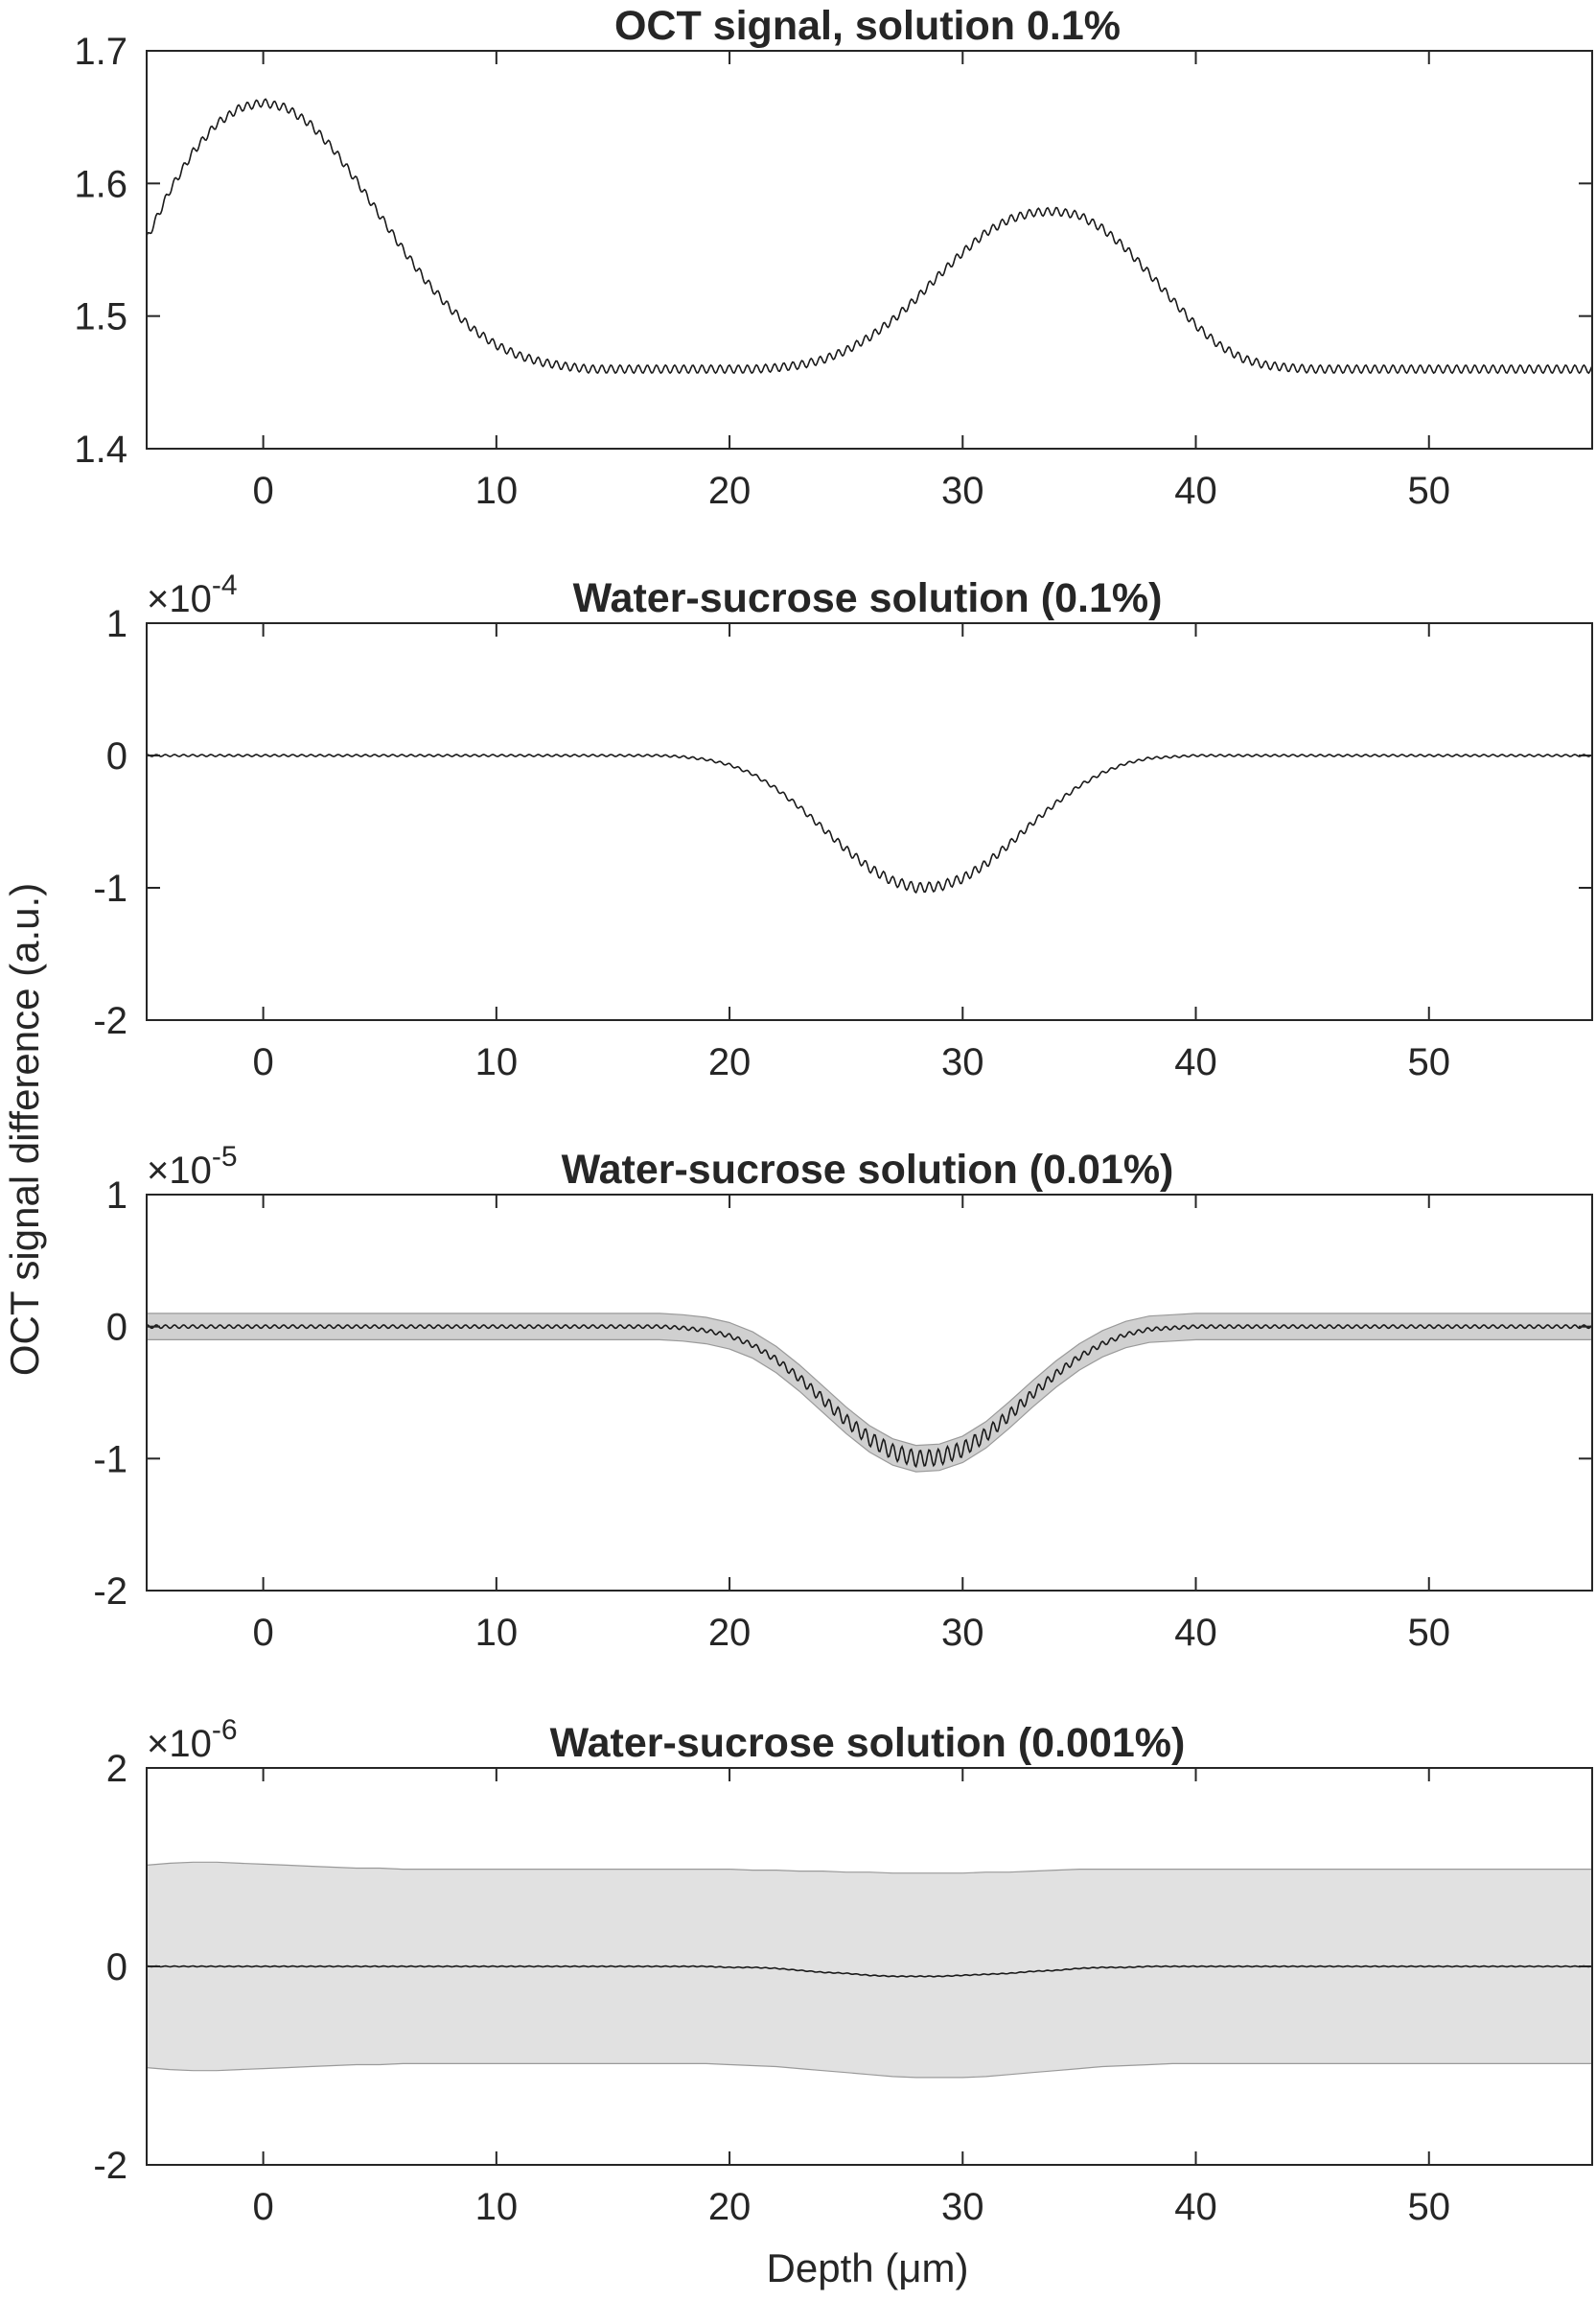 This screenshot has width=1596, height=2301. What do you see at coordinates (100, 450) in the screenshot?
I see `y-tick-label: 1.4` at bounding box center [100, 450].